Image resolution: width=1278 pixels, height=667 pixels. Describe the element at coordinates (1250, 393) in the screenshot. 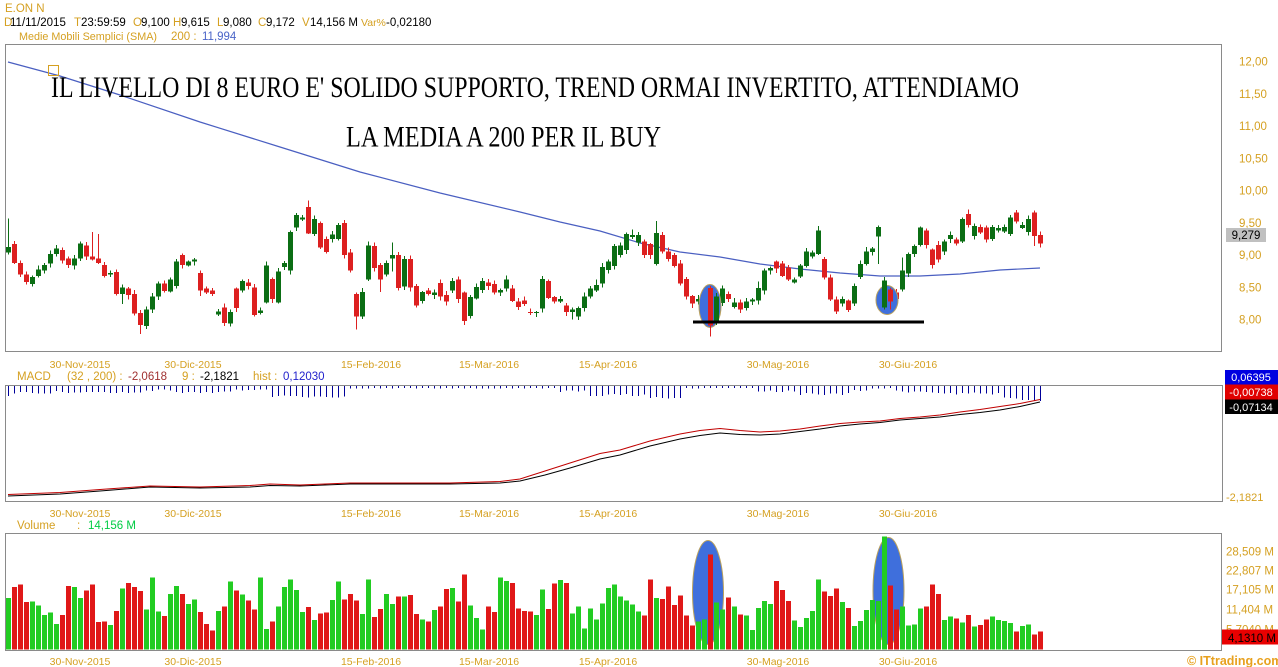

I see `svg-text: -0,00738` at that location.